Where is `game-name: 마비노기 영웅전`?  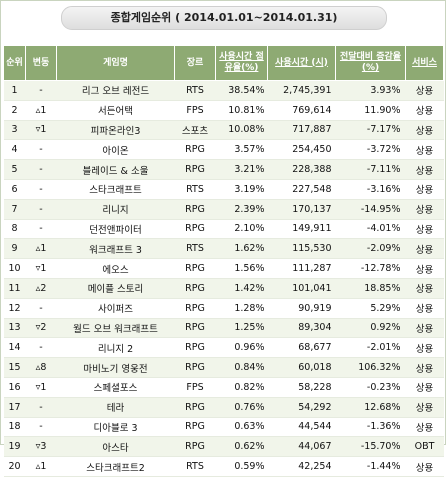 game-name: 마비노기 영웅전 is located at coordinates (115, 367).